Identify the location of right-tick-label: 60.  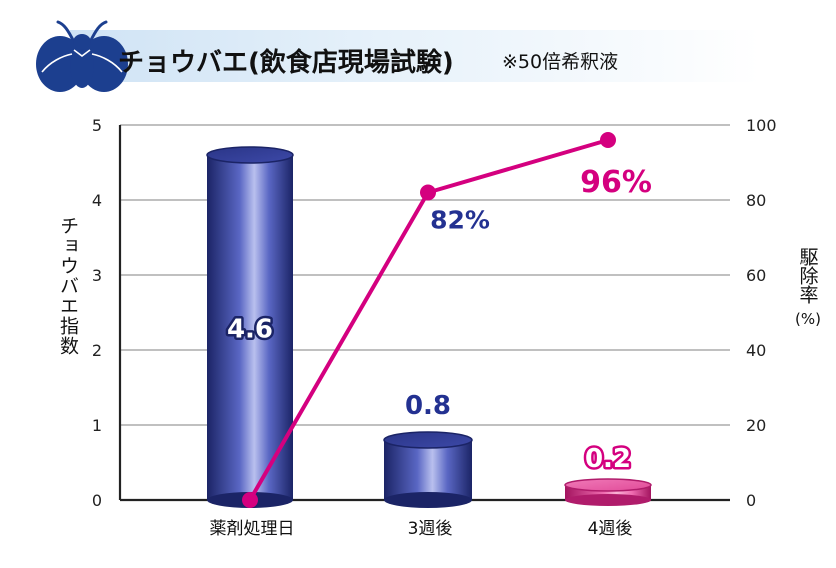
(756, 275).